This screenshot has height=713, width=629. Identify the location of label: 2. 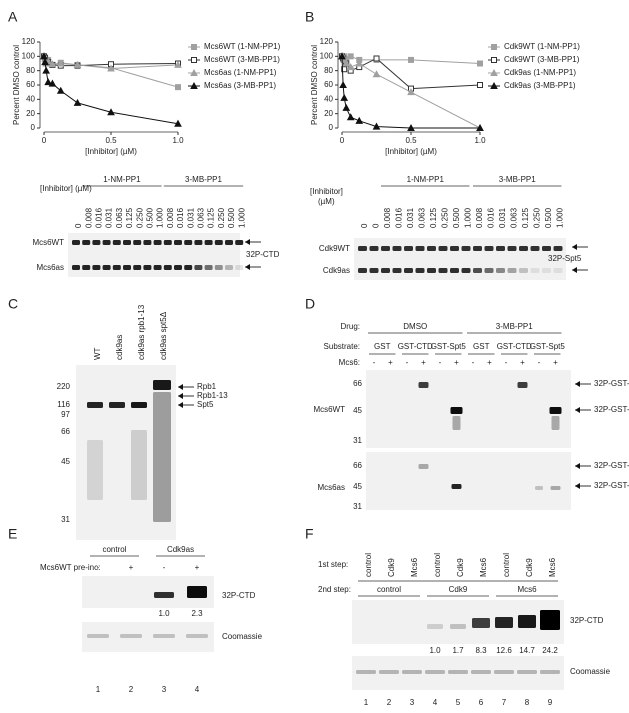
(131, 689).